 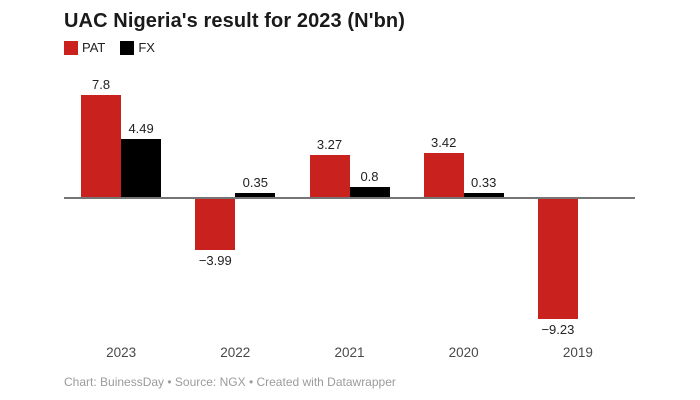 I want to click on bar-pat-2020, so click(x=443, y=175).